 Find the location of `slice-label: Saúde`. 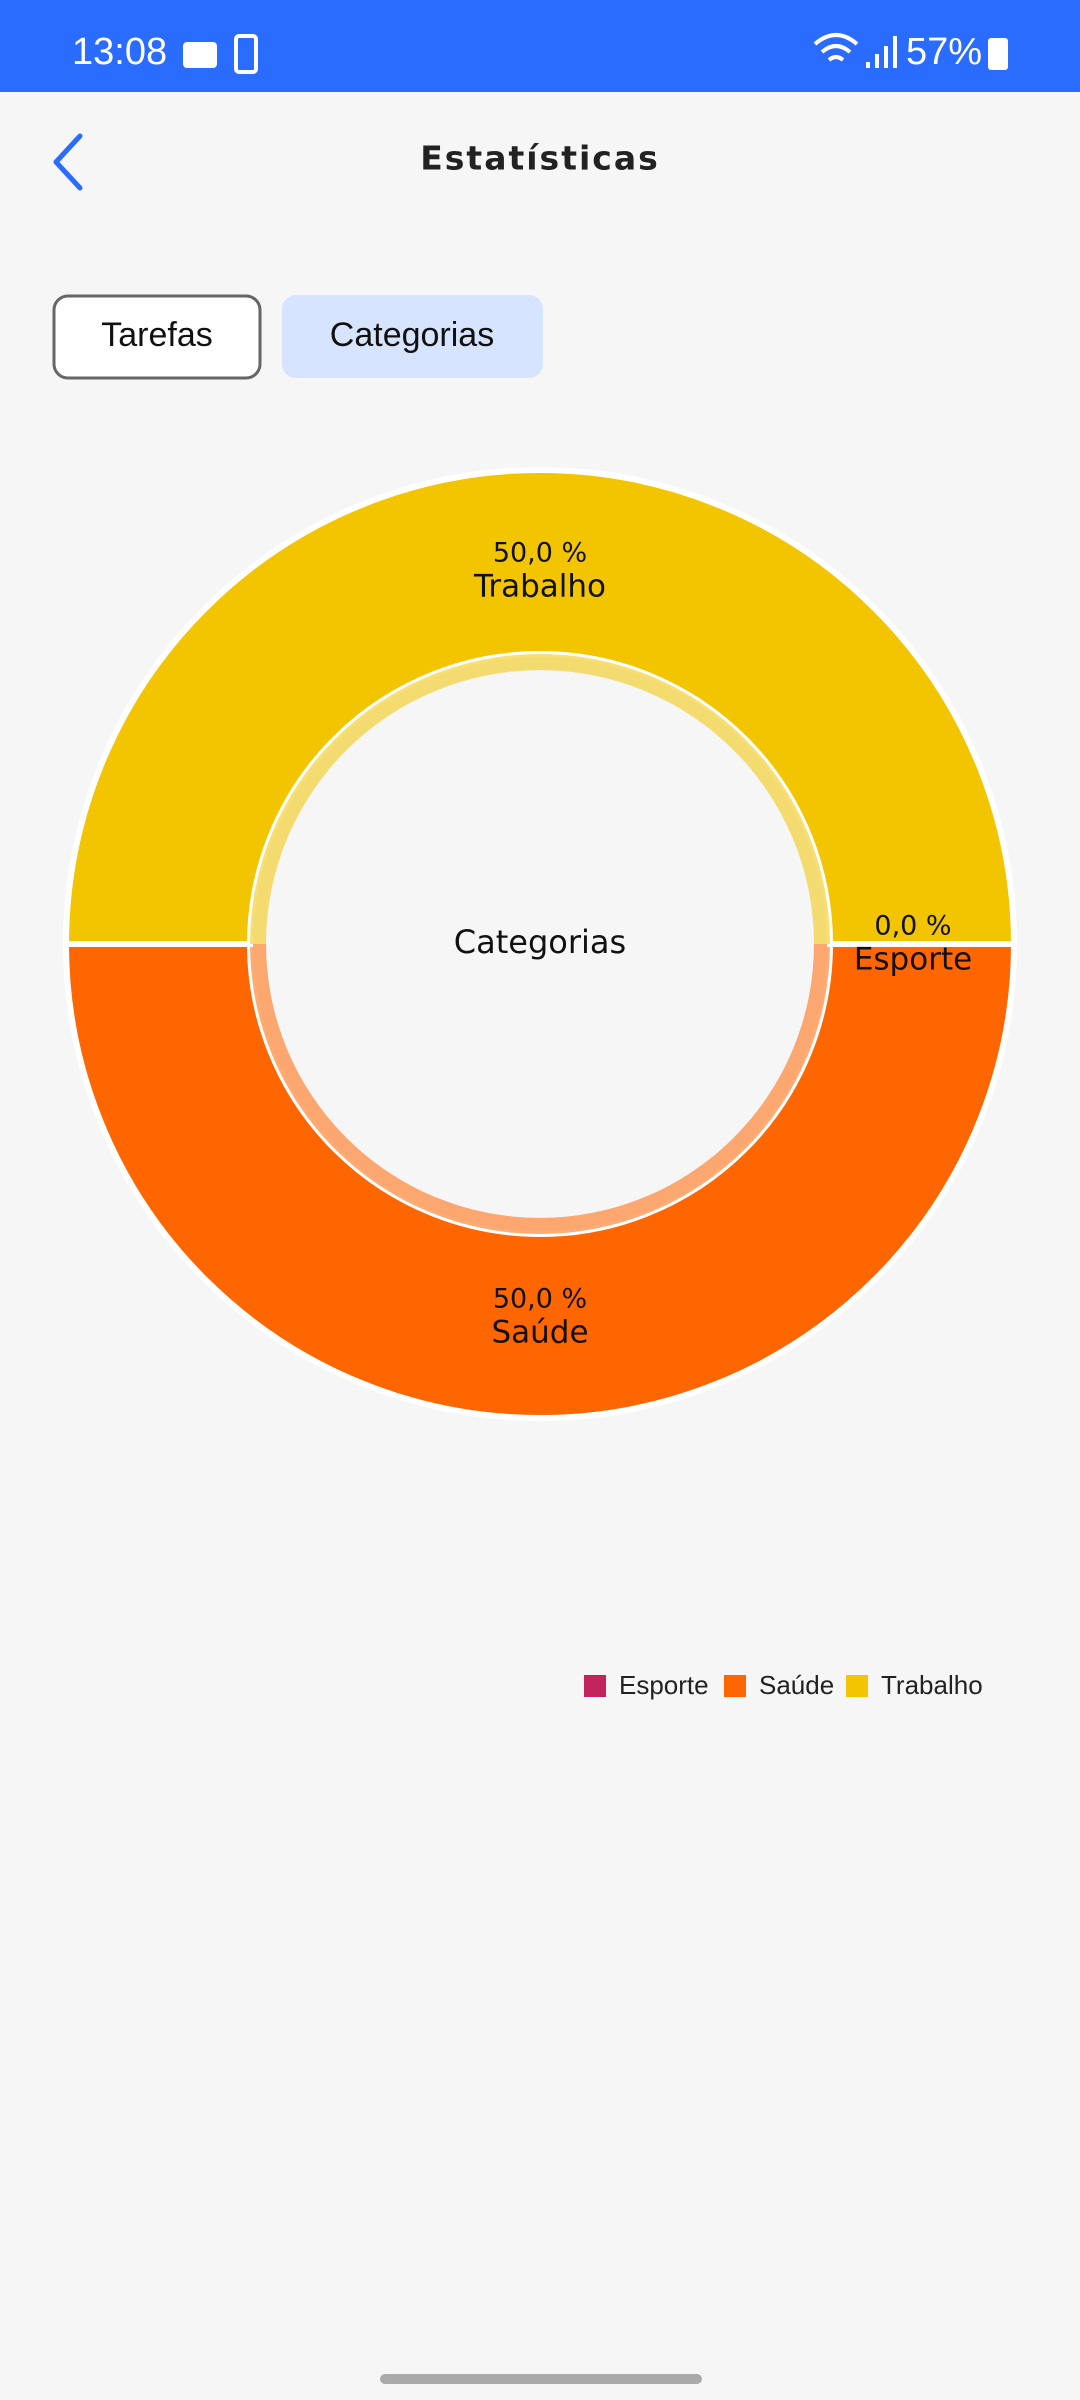

slice-label: Saúde is located at coordinates (539, 1333).